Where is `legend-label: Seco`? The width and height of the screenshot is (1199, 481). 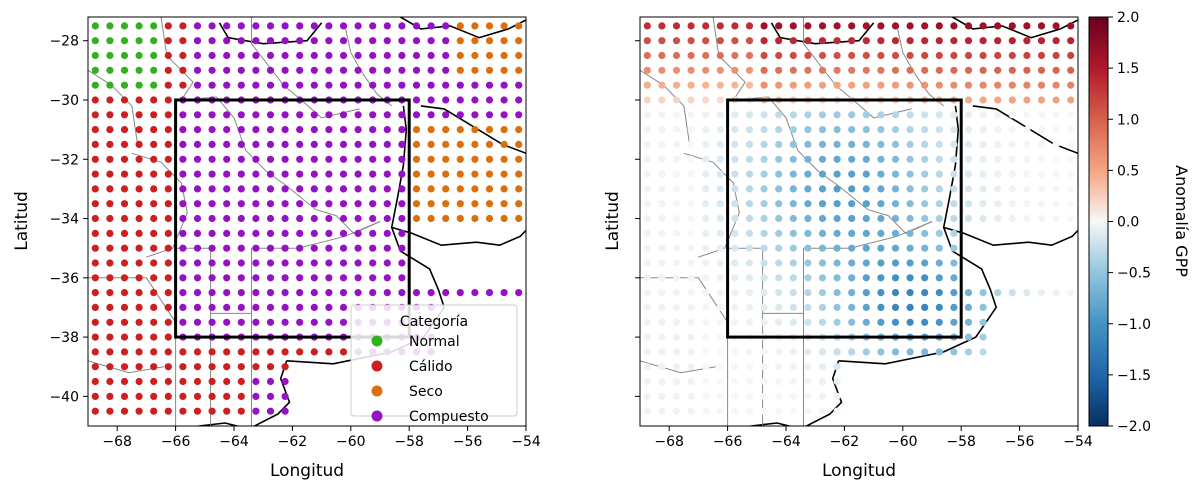
legend-label: Seco is located at coordinates (426, 392).